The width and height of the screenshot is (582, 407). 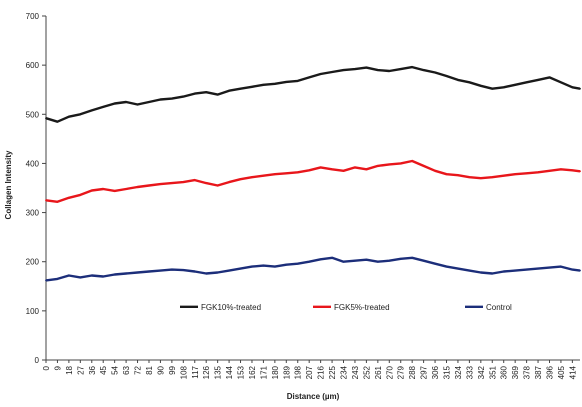 I want to click on x-tick-label: 396, so click(x=549, y=372).